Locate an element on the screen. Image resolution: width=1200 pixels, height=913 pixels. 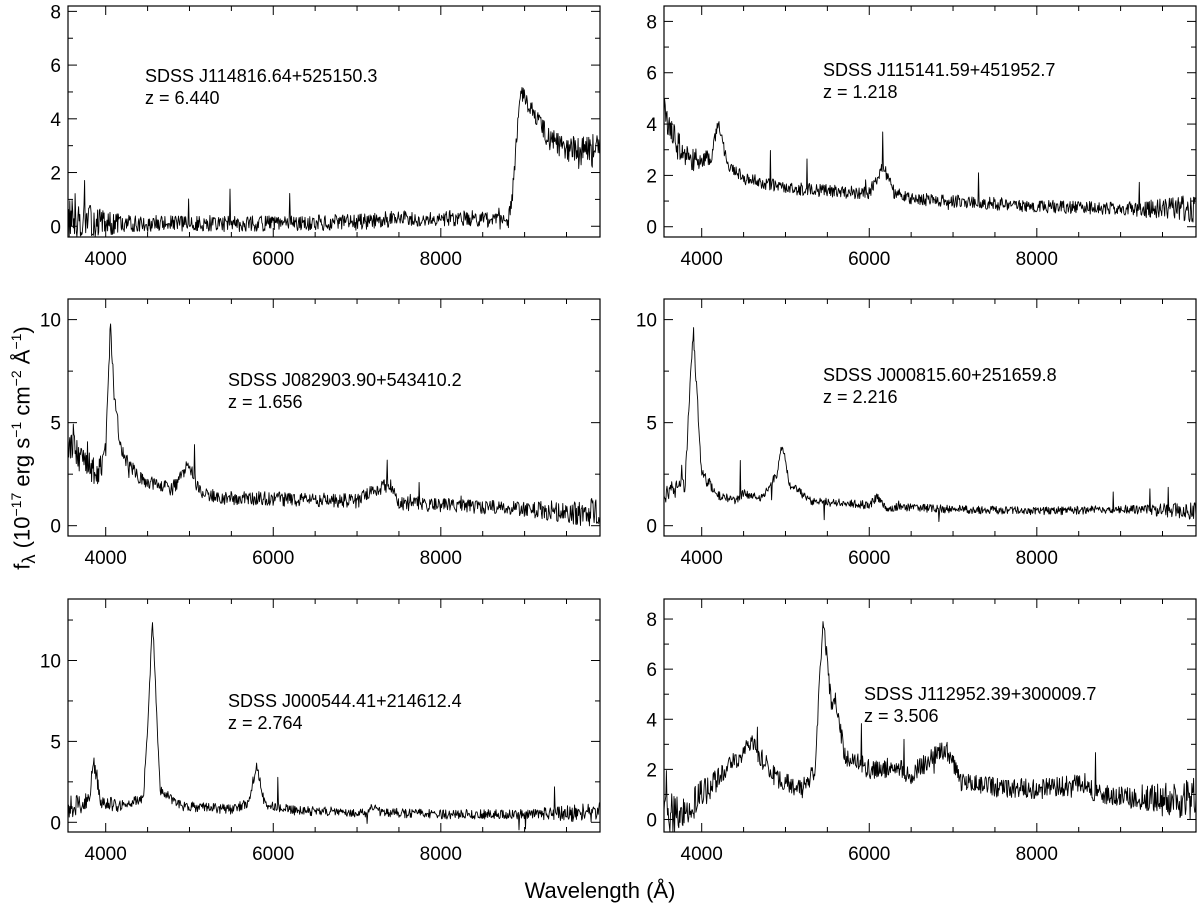
y-axis-label-f-close: ) is located at coordinates (22, 330).